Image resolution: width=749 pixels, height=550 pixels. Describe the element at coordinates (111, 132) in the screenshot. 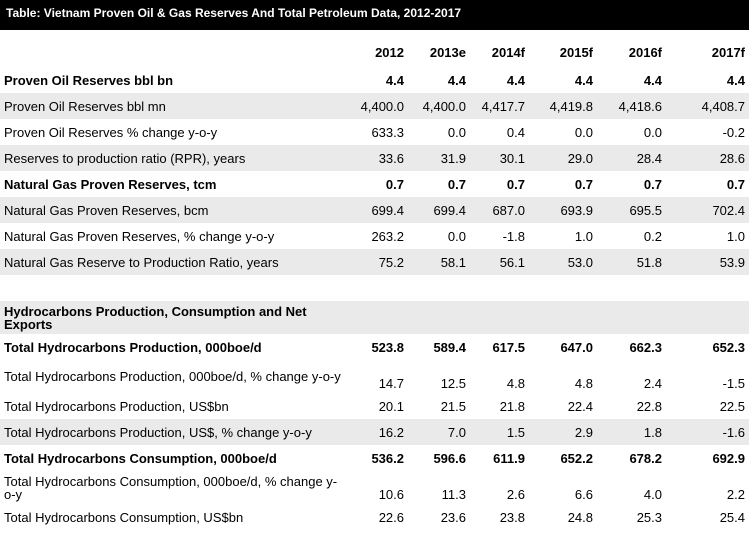

I see `row-label: Proven Oil Reserves % change y-o-y` at that location.